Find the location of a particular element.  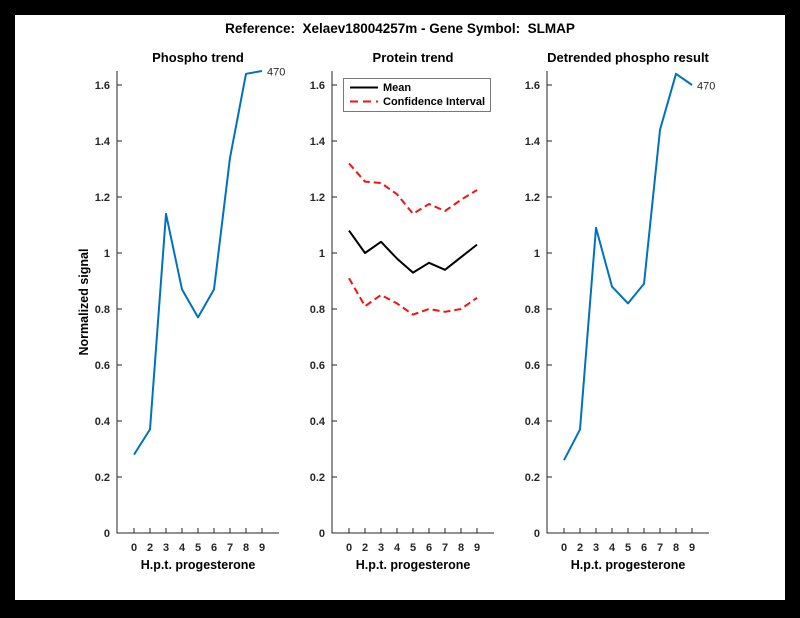

legend: Mean Confidence Interval is located at coordinates (417, 95).